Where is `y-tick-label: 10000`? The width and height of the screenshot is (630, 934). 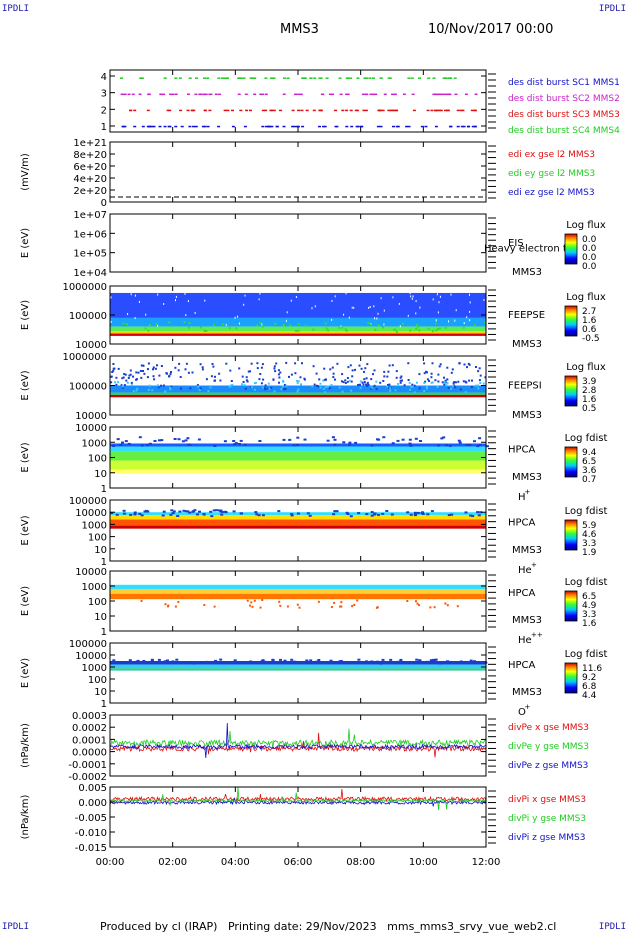
y-tick-label: 10000 is located at coordinates (91, 513).